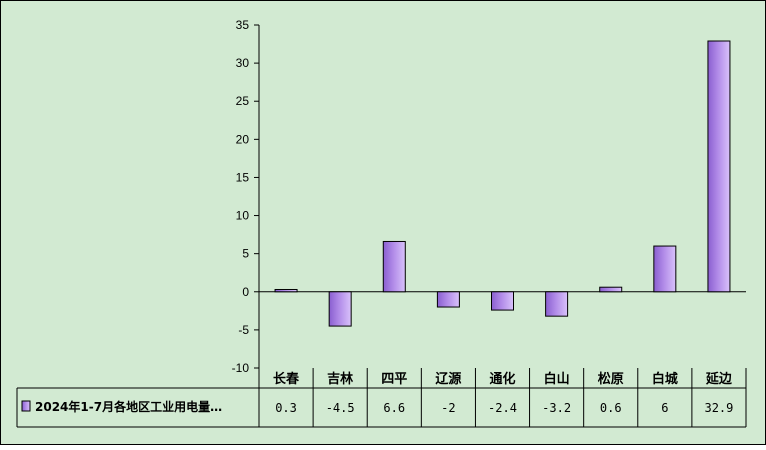 The width and height of the screenshot is (766, 450). What do you see at coordinates (340, 379) in the screenshot?
I see `category-label: 吉林` at bounding box center [340, 379].